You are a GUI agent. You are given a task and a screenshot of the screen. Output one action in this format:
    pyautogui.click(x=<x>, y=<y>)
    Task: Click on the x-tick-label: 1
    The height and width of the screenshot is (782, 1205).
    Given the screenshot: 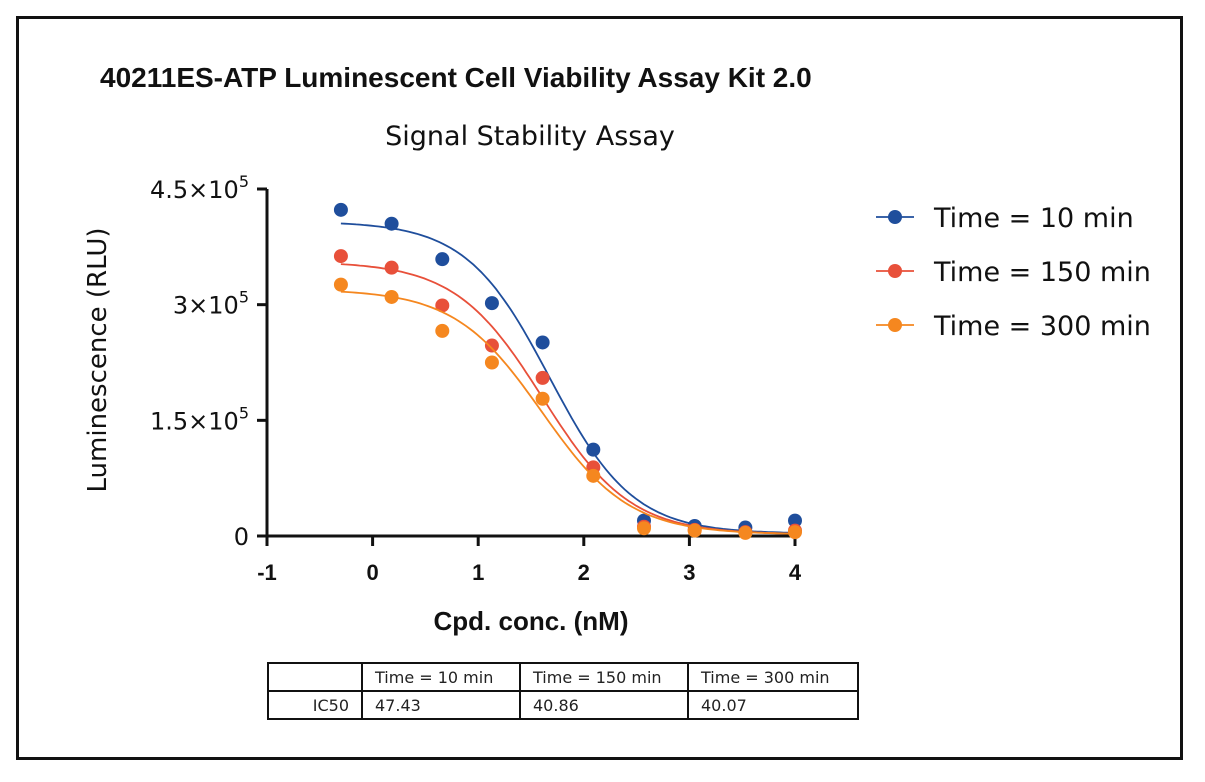 What is the action you would take?
    pyautogui.click(x=478, y=572)
    